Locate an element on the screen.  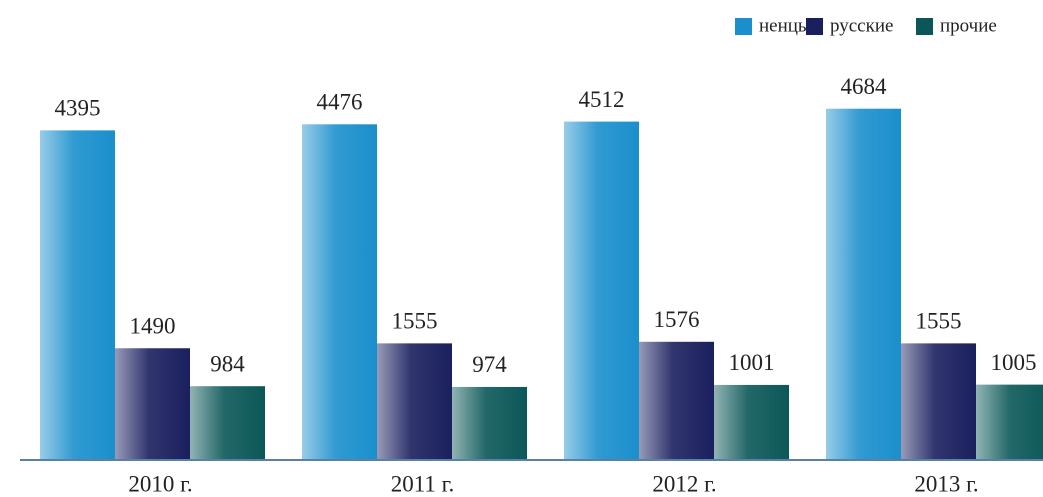
data-label: 4684 is located at coordinates (864, 86).